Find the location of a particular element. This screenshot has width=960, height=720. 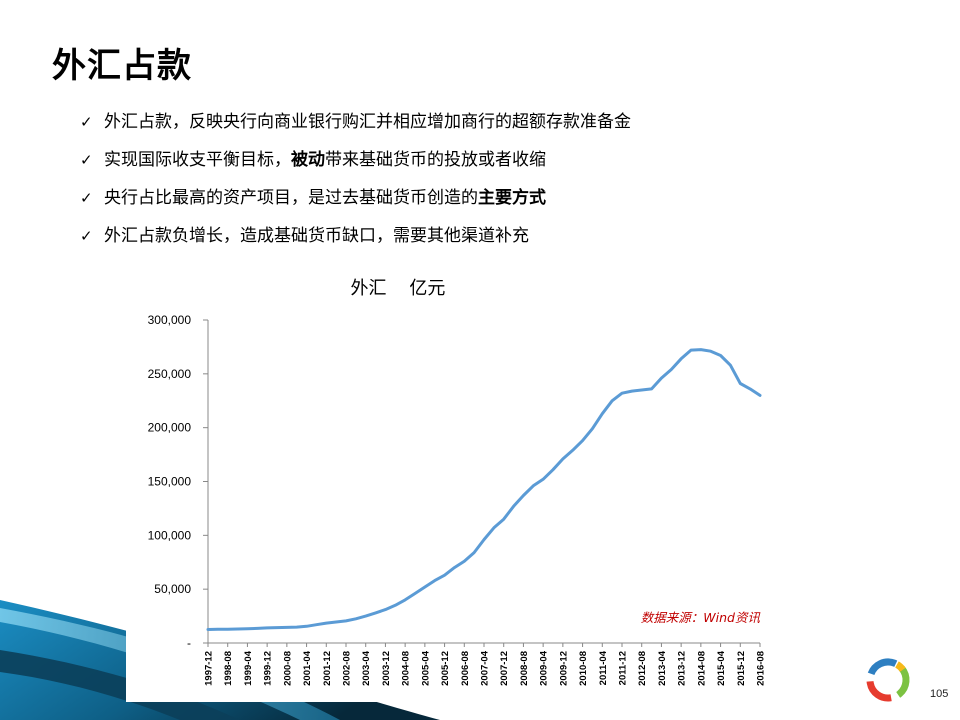

x-tick-label: 2007-12 is located at coordinates (504, 668).